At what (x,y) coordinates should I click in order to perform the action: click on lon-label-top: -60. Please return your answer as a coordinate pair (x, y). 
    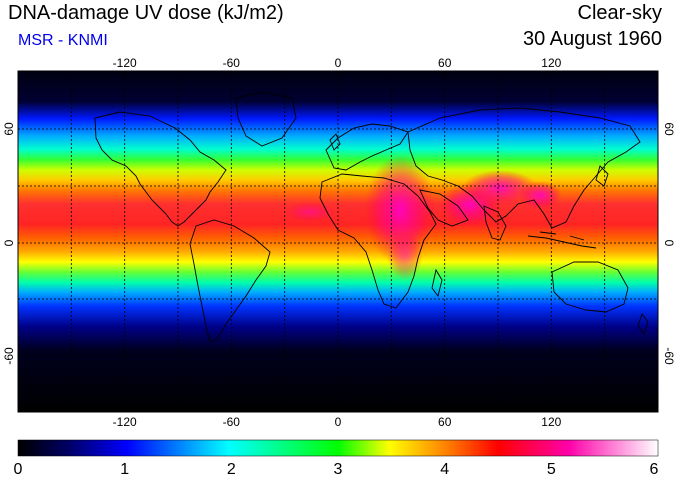
    Looking at the image, I should click on (232, 63).